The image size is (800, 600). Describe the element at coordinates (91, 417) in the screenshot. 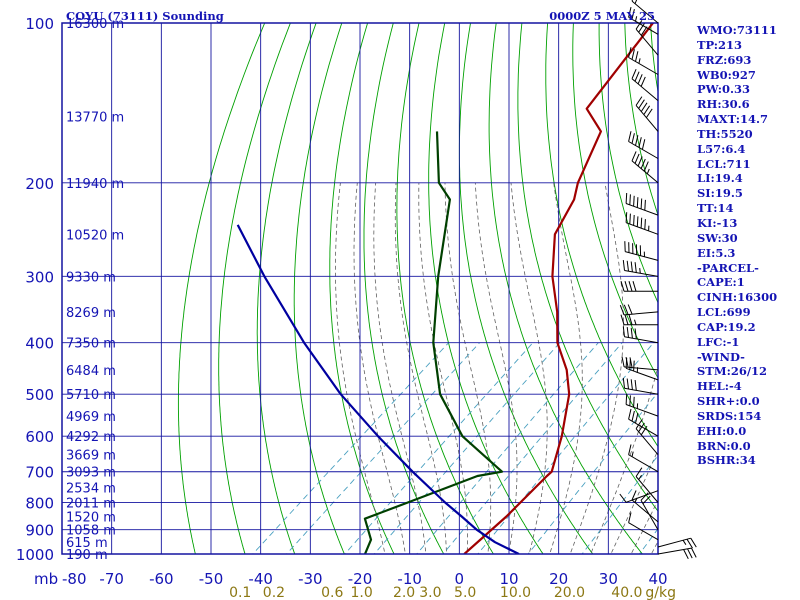

I see `height-label: 4969 m` at that location.